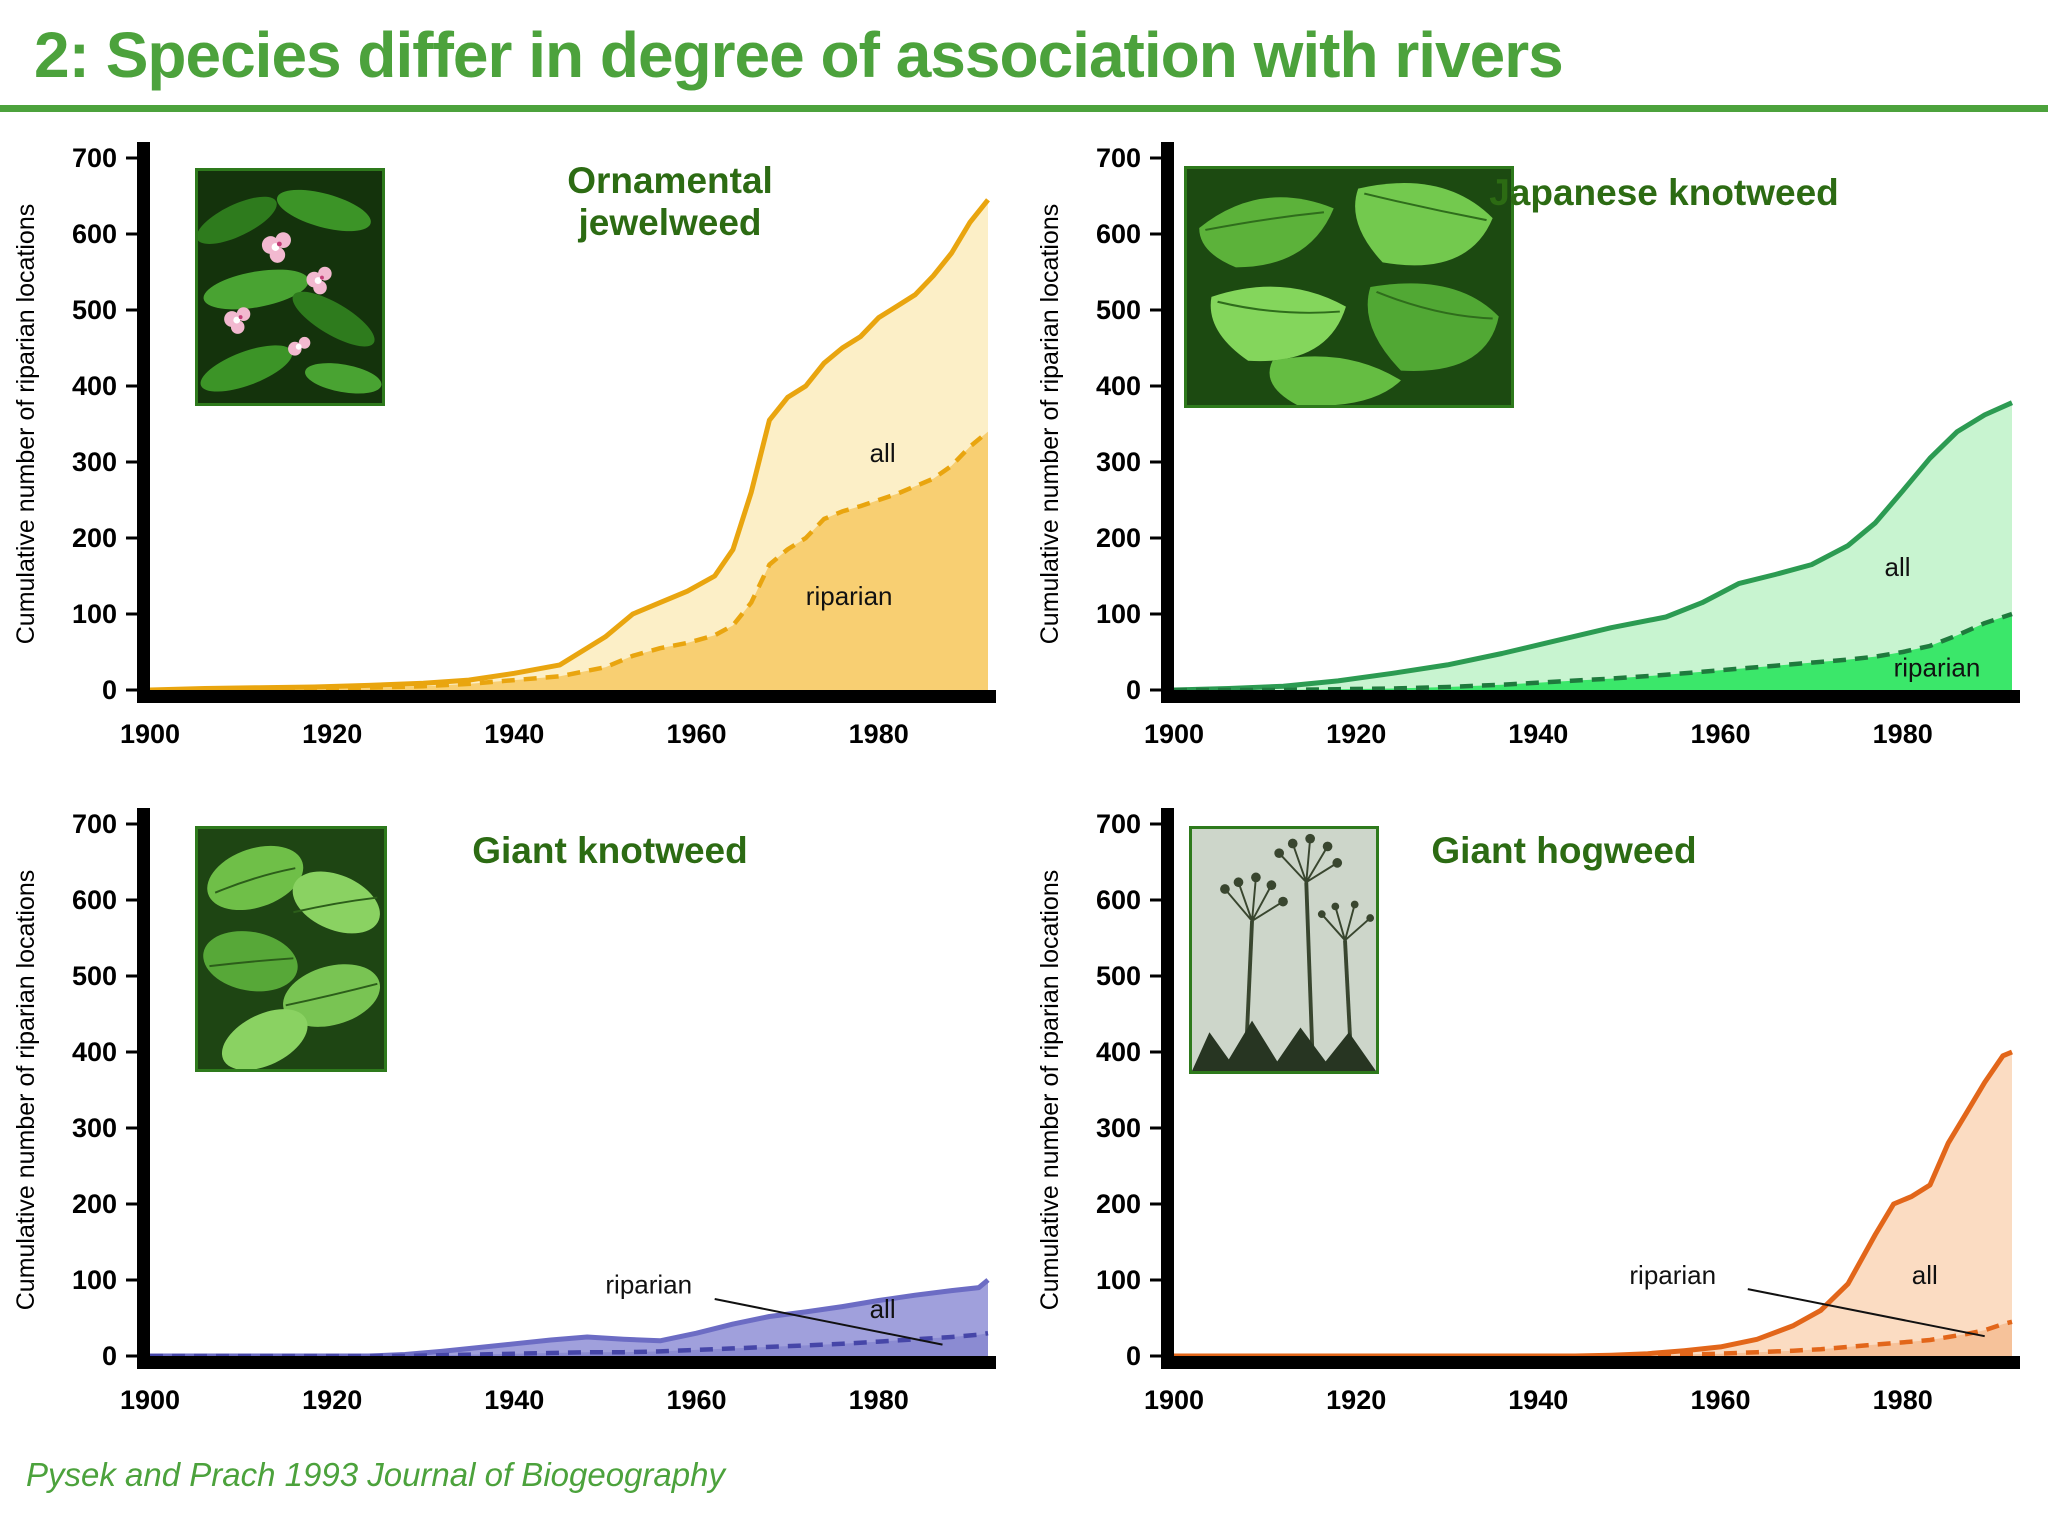  Describe the element at coordinates (290, 287) in the screenshot. I see `jewelweed-photo-graphic` at that location.